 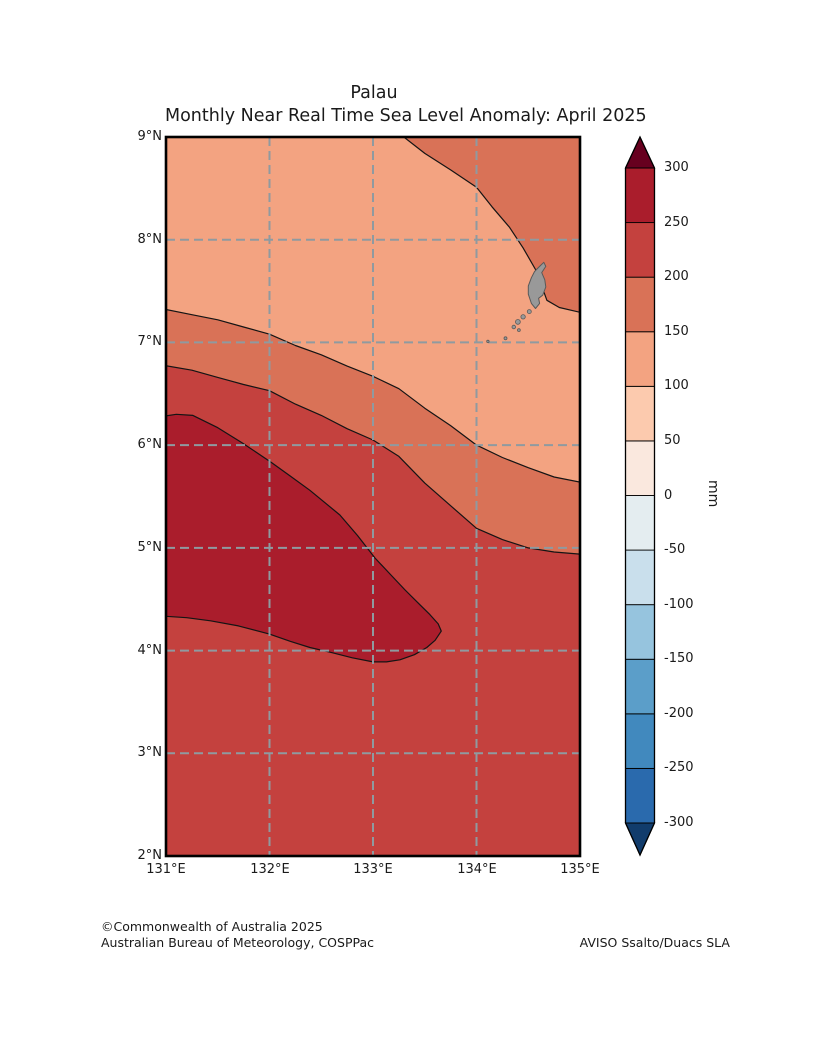 I want to click on x-tick-label: 131°E, so click(x=166, y=869).